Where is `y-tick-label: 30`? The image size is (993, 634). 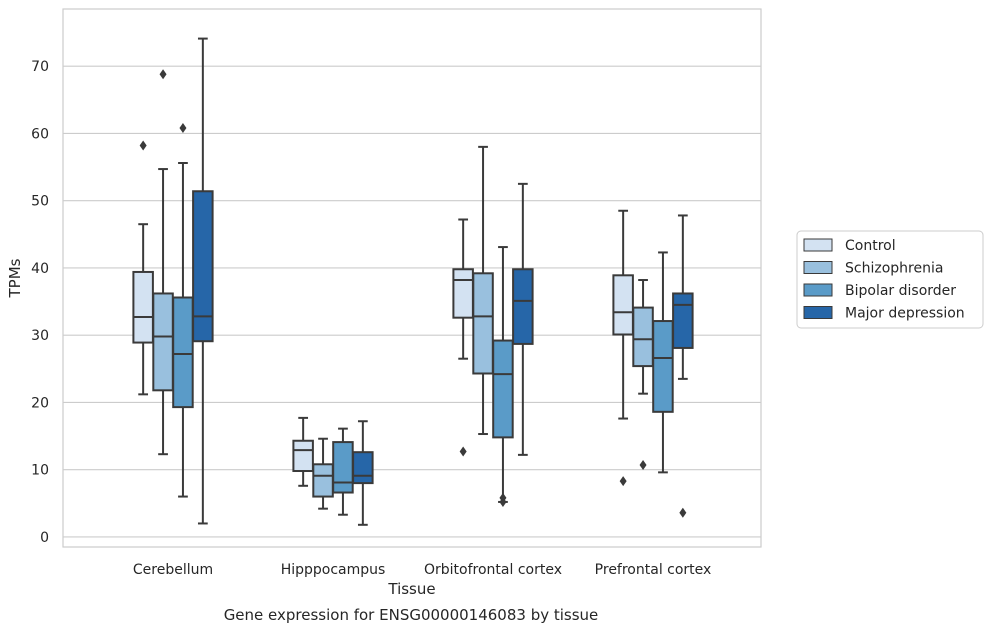 y-tick-label: 30 is located at coordinates (40, 336).